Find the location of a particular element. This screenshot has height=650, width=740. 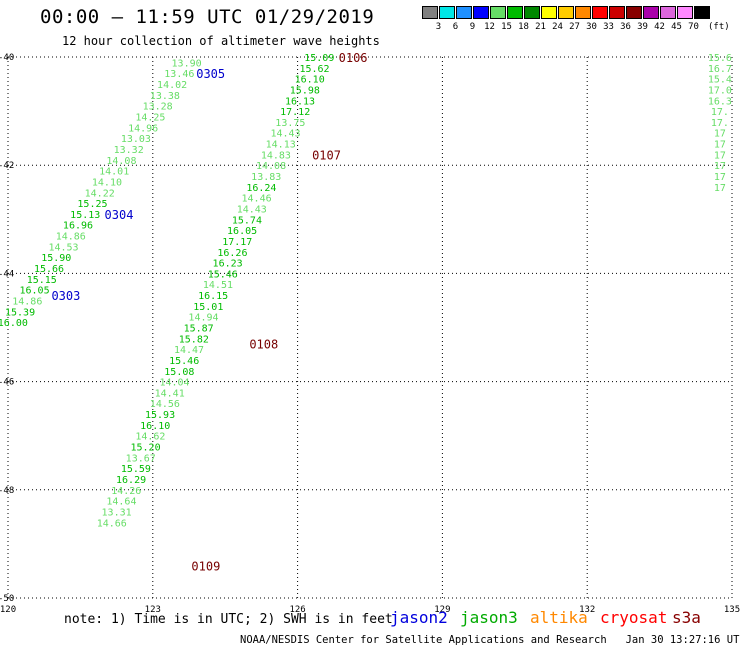

color-scale-label: 9 is located at coordinates (472, 27).